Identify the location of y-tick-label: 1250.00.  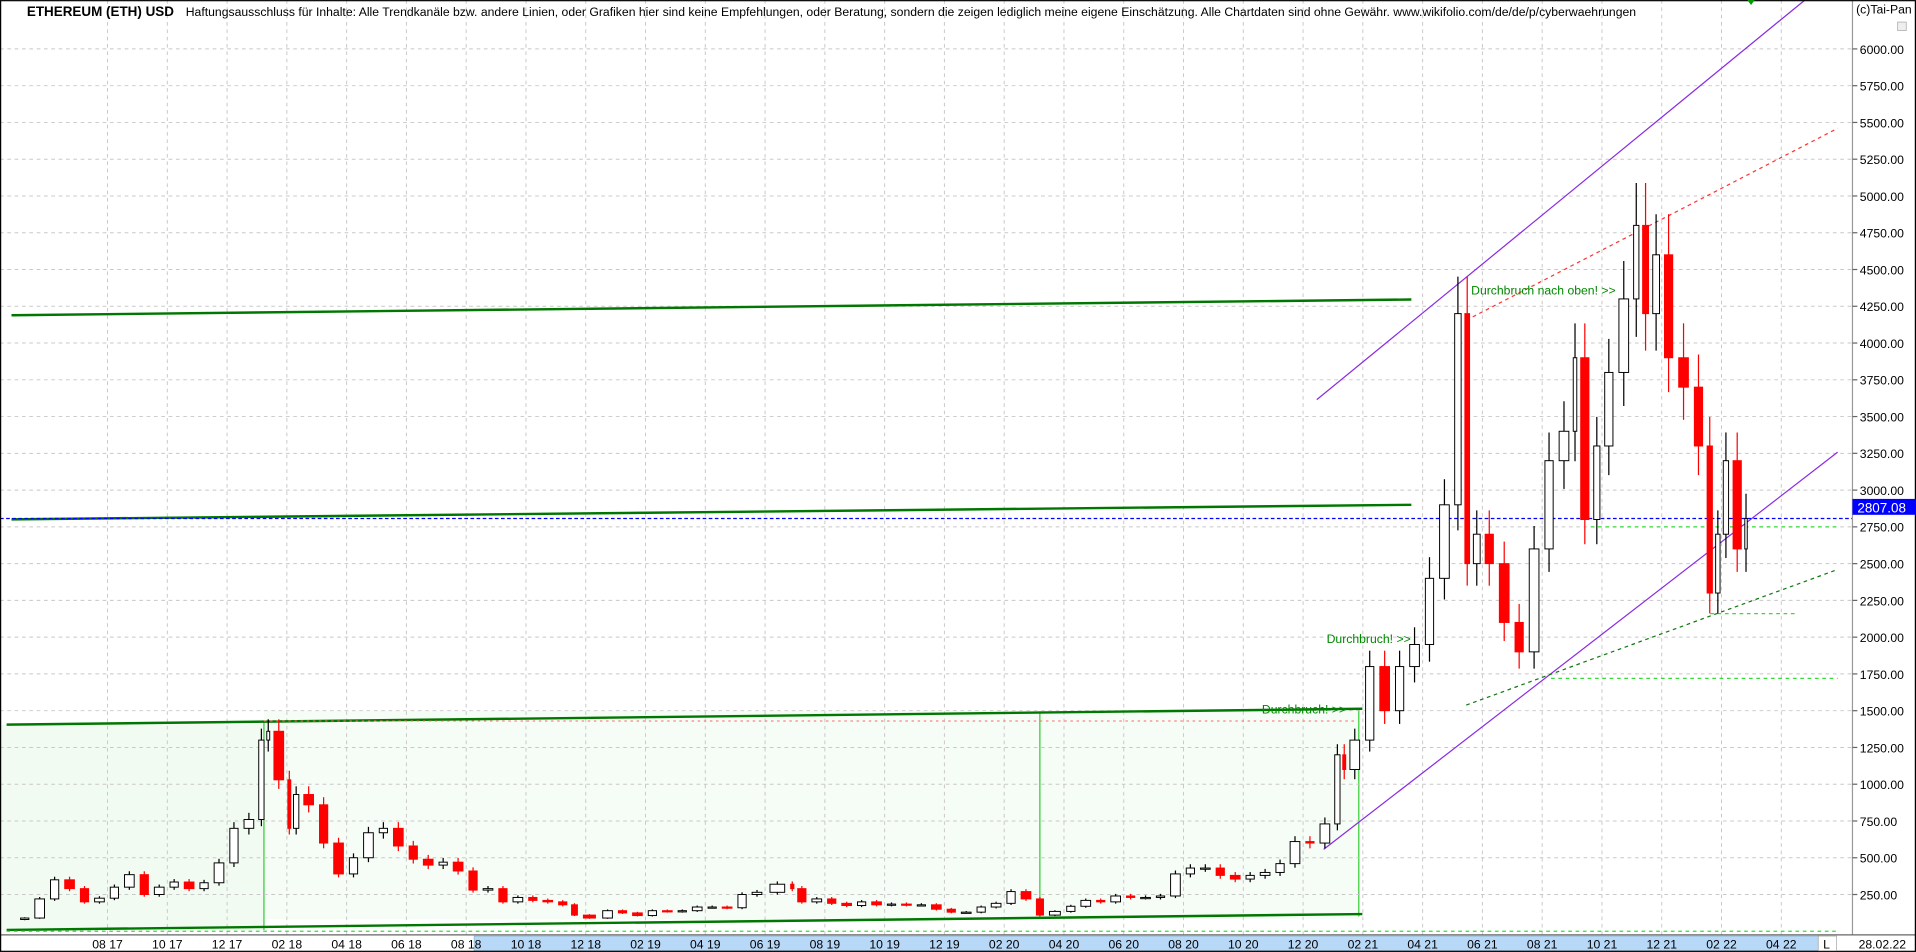
(1882, 748).